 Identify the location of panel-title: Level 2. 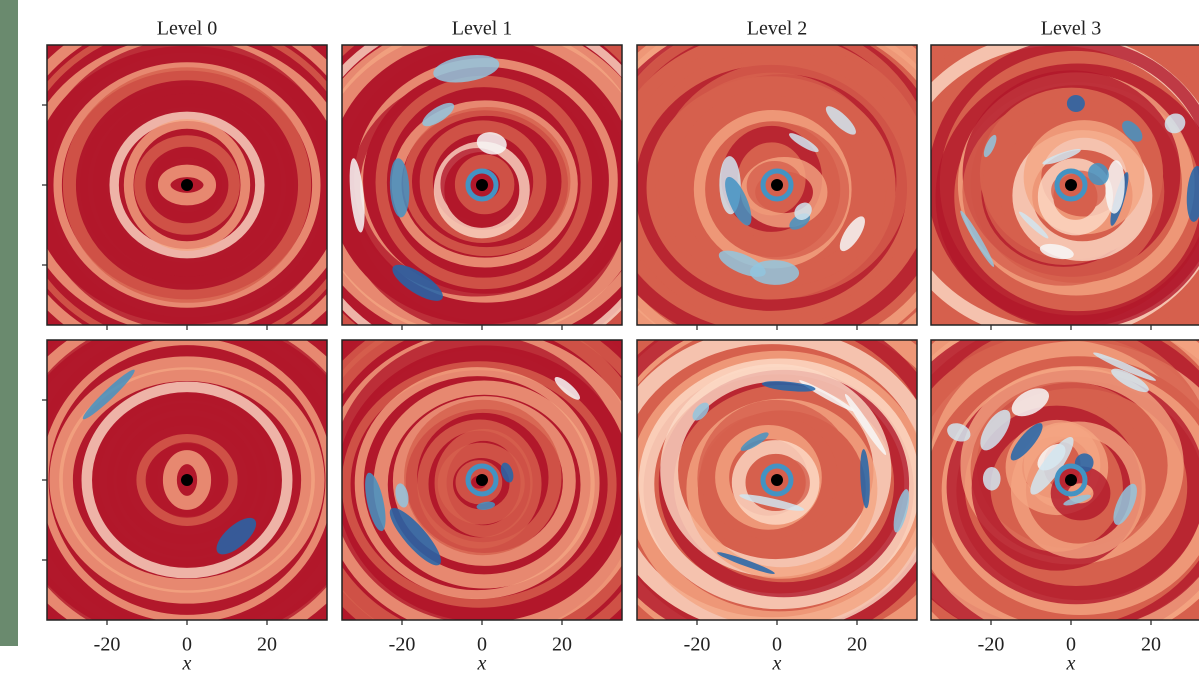
(777, 29).